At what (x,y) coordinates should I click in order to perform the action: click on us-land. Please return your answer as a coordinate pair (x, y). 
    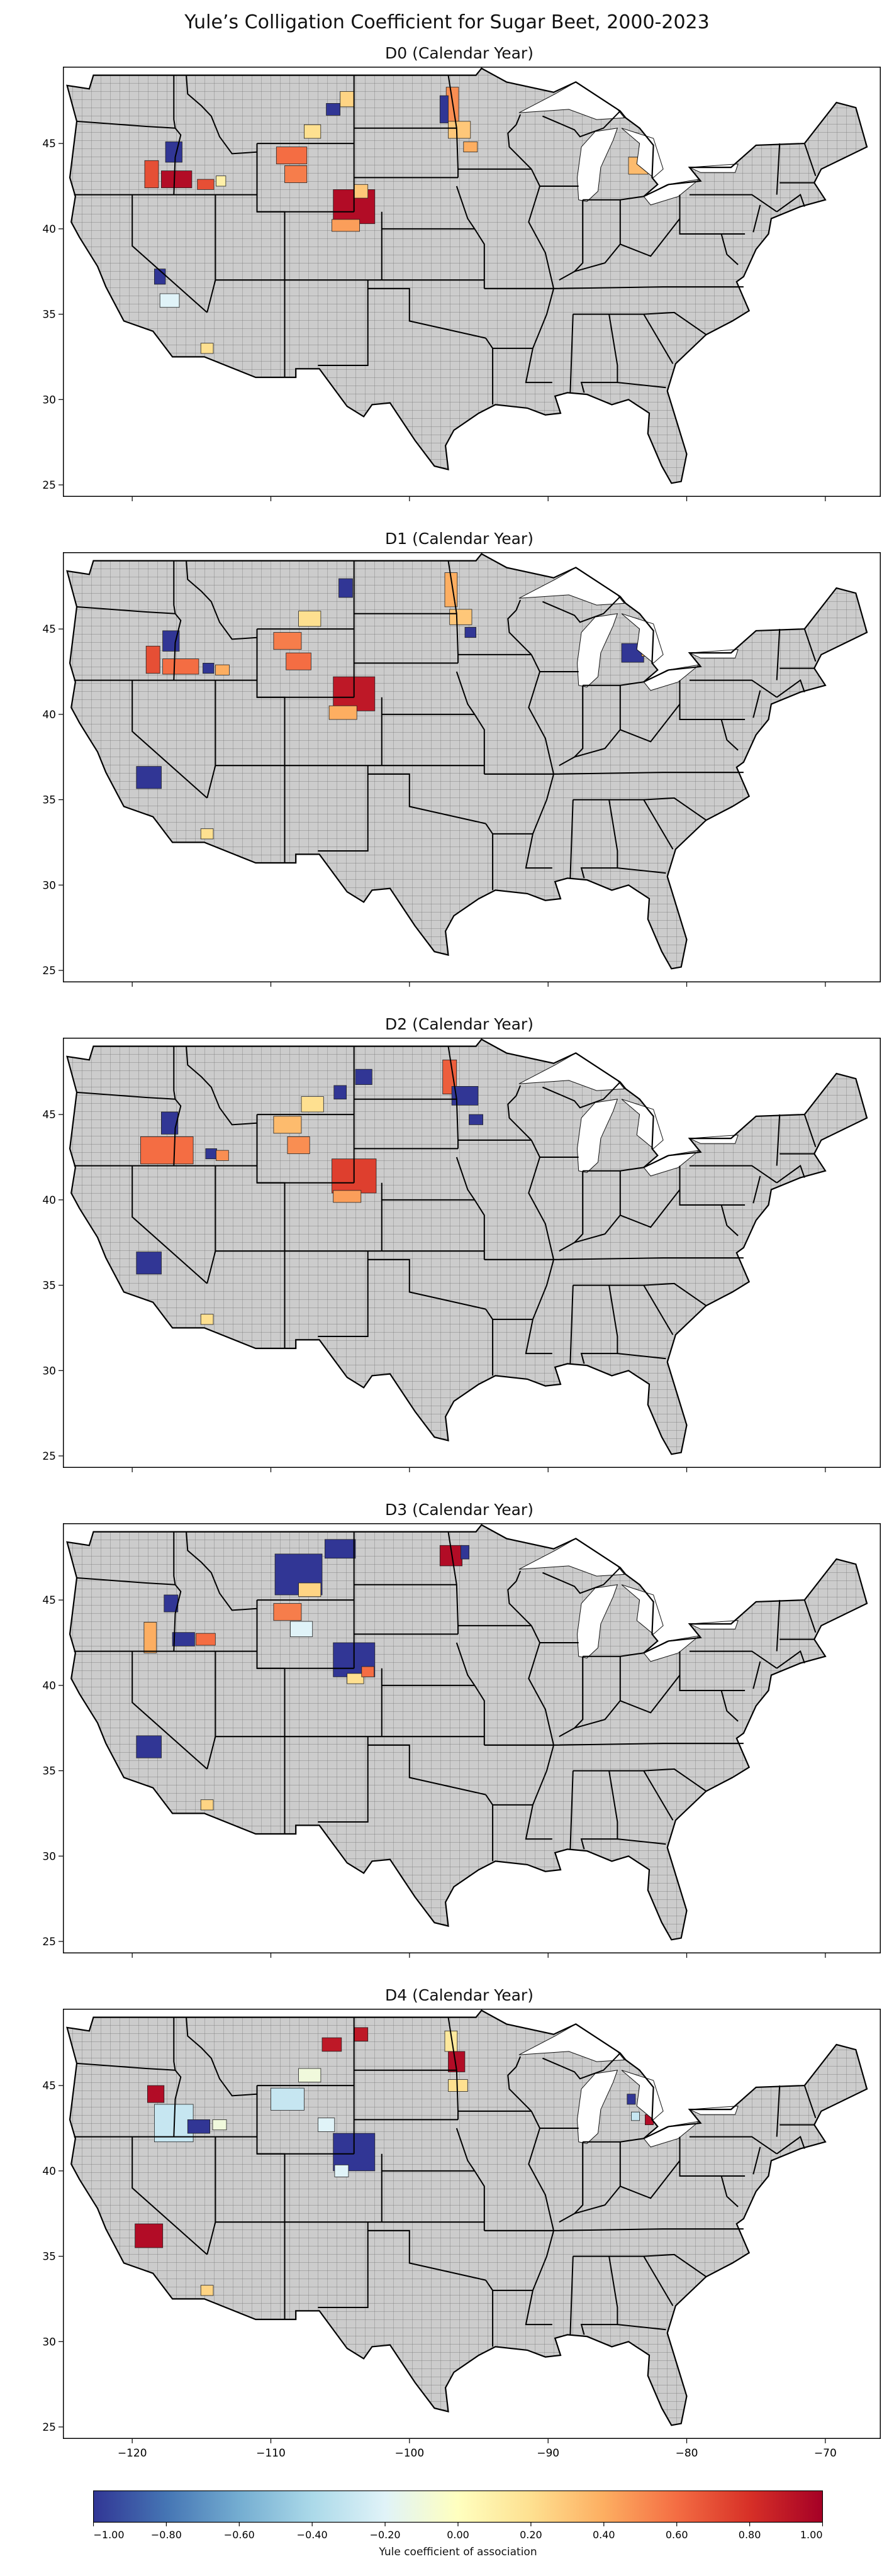
    Looking at the image, I should click on (468, 761).